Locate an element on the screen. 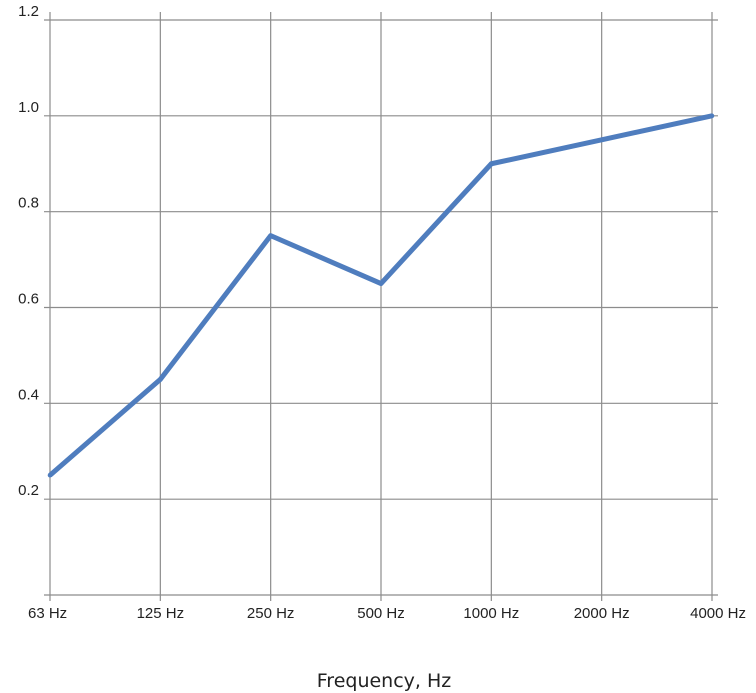 The height and width of the screenshot is (693, 756). x-axis-title: Frequency, Hz is located at coordinates (384, 681).